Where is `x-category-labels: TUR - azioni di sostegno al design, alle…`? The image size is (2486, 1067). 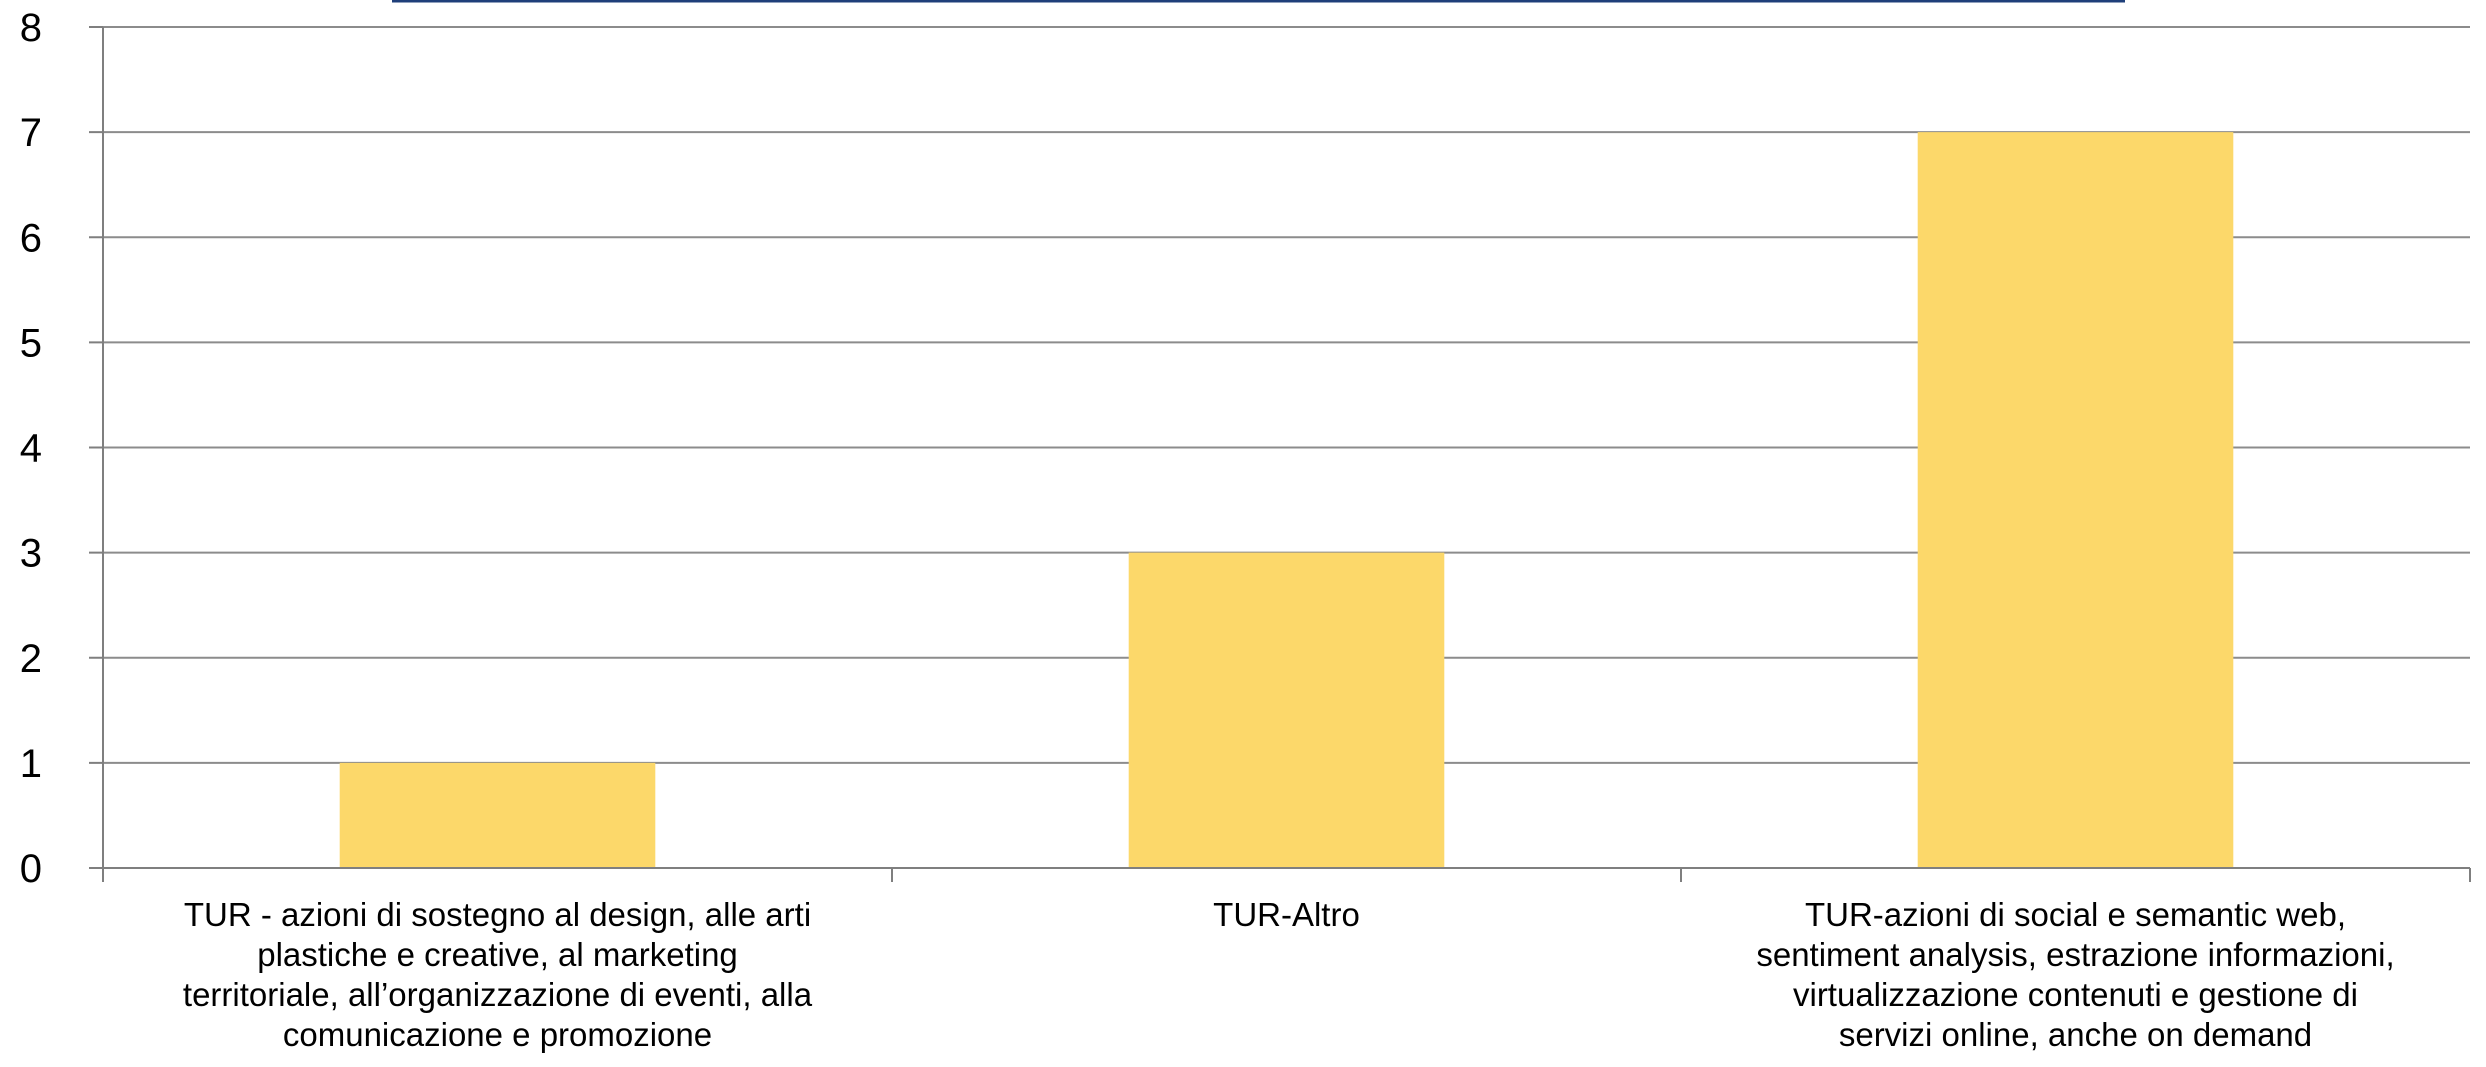 x-category-labels: TUR - azioni di sostegno al design, alle… is located at coordinates (1289, 974).